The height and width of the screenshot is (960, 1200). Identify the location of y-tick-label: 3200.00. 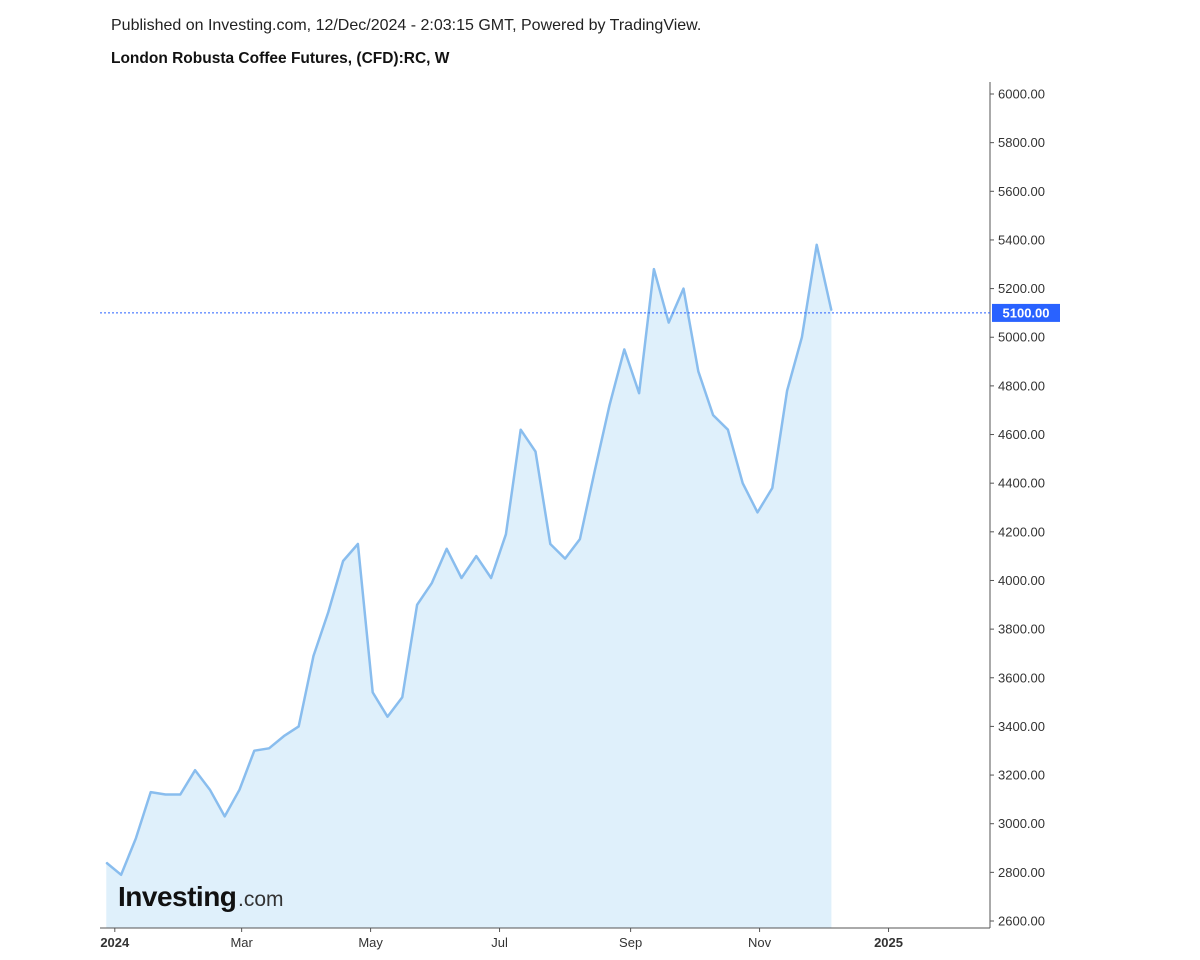
(1021, 775).